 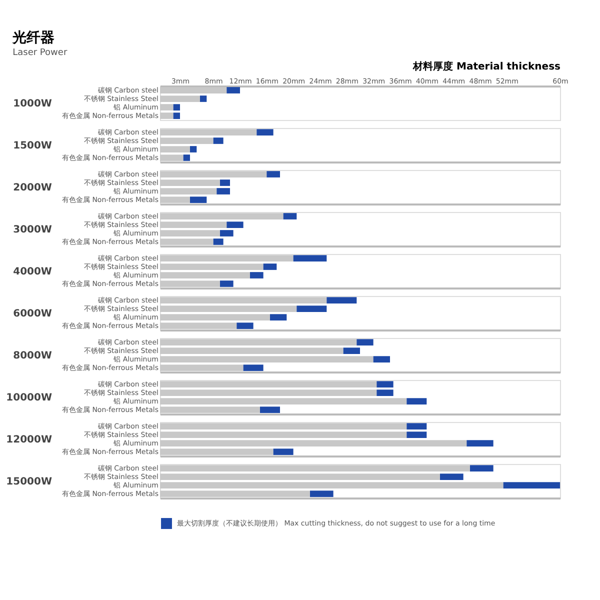 I want to click on y-axis-title: 2000W, so click(x=32, y=188).